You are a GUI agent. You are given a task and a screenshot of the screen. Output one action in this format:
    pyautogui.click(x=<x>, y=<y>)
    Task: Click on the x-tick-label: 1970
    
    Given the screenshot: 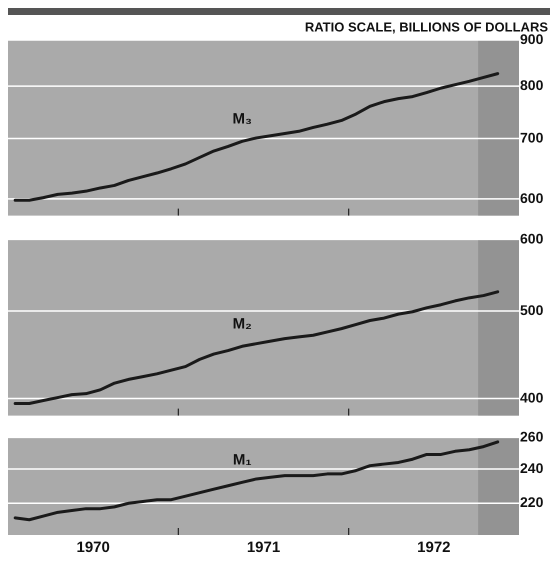 What is the action you would take?
    pyautogui.click(x=93, y=547)
    